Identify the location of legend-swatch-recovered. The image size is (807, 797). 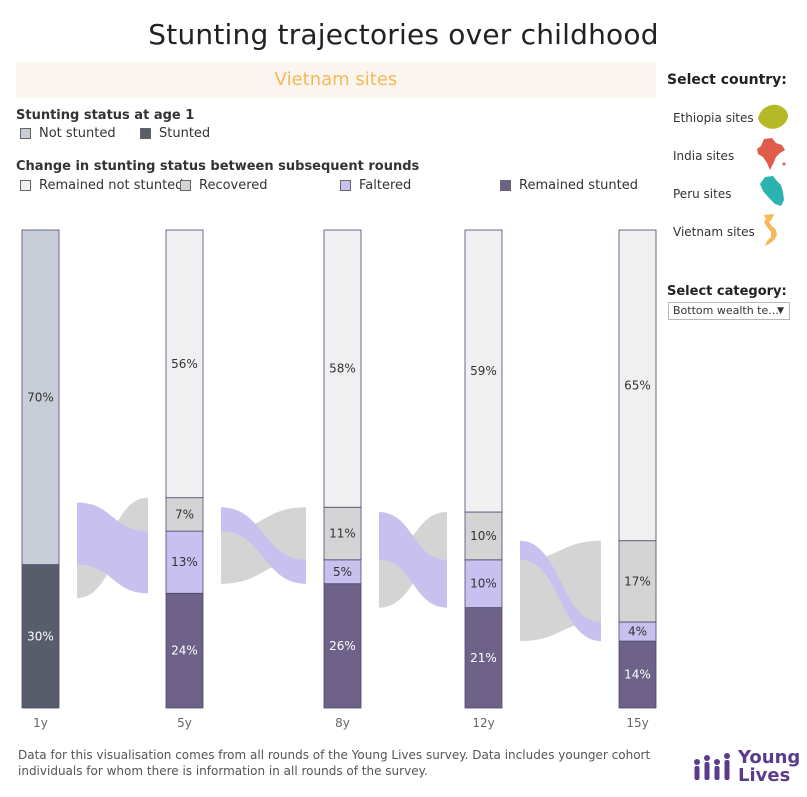
(185, 185).